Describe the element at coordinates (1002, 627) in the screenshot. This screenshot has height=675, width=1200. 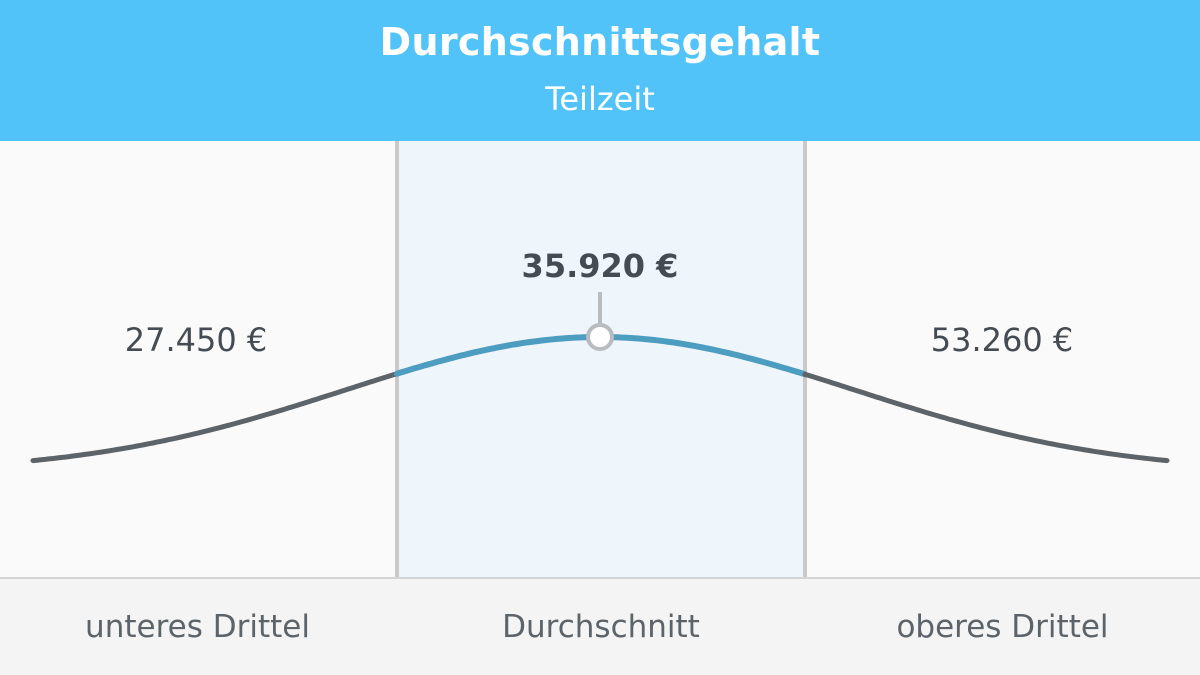
I see `category-label-upper: oberes Drittel` at that location.